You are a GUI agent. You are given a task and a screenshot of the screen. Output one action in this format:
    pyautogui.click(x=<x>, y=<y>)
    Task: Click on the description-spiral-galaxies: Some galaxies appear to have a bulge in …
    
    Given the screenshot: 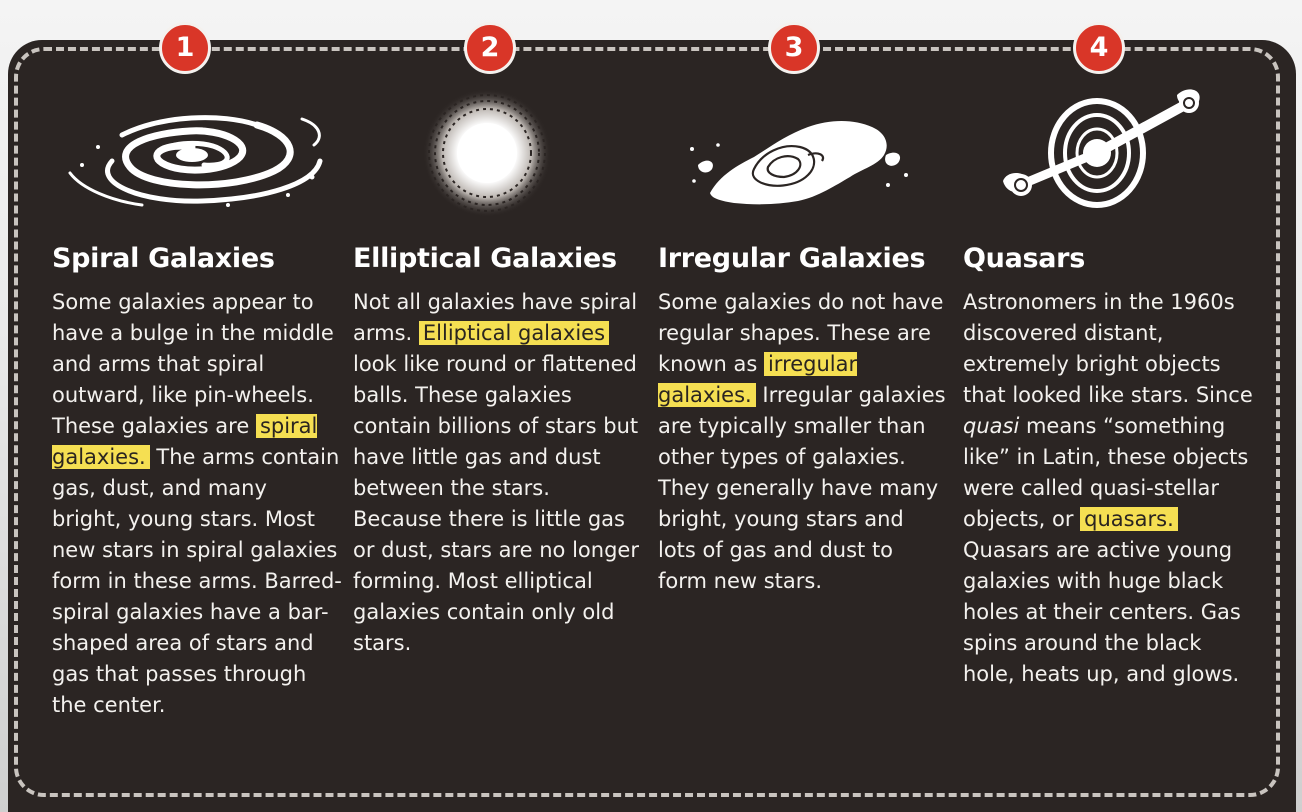 What is the action you would take?
    pyautogui.click(x=197, y=504)
    